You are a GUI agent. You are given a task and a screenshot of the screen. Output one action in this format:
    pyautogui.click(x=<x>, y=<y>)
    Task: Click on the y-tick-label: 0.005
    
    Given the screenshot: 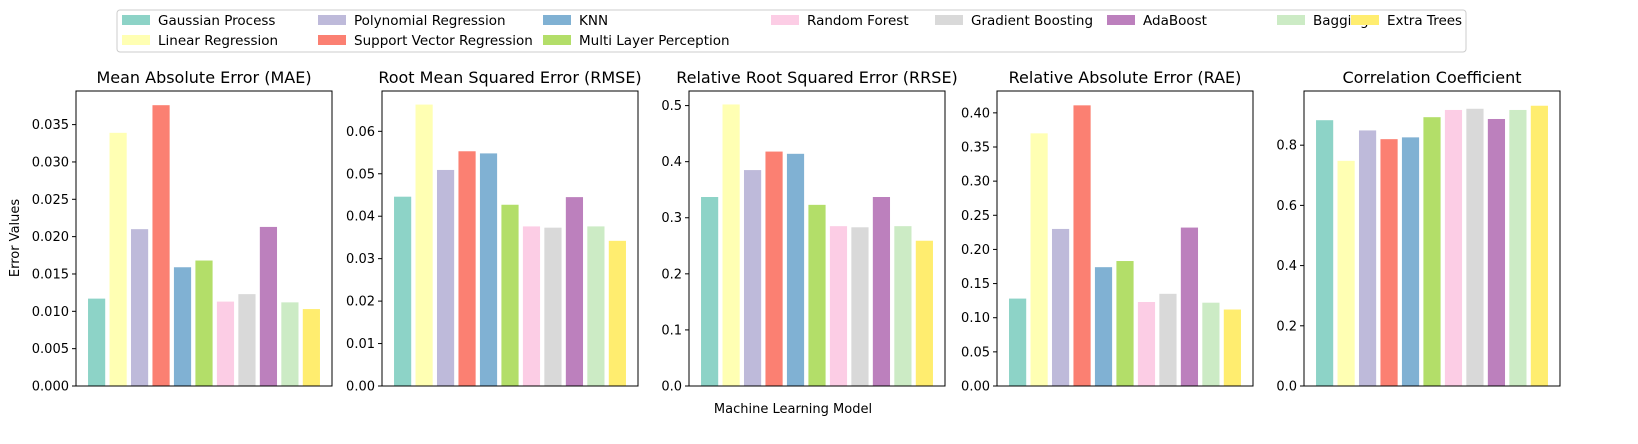 What is the action you would take?
    pyautogui.click(x=50, y=349)
    